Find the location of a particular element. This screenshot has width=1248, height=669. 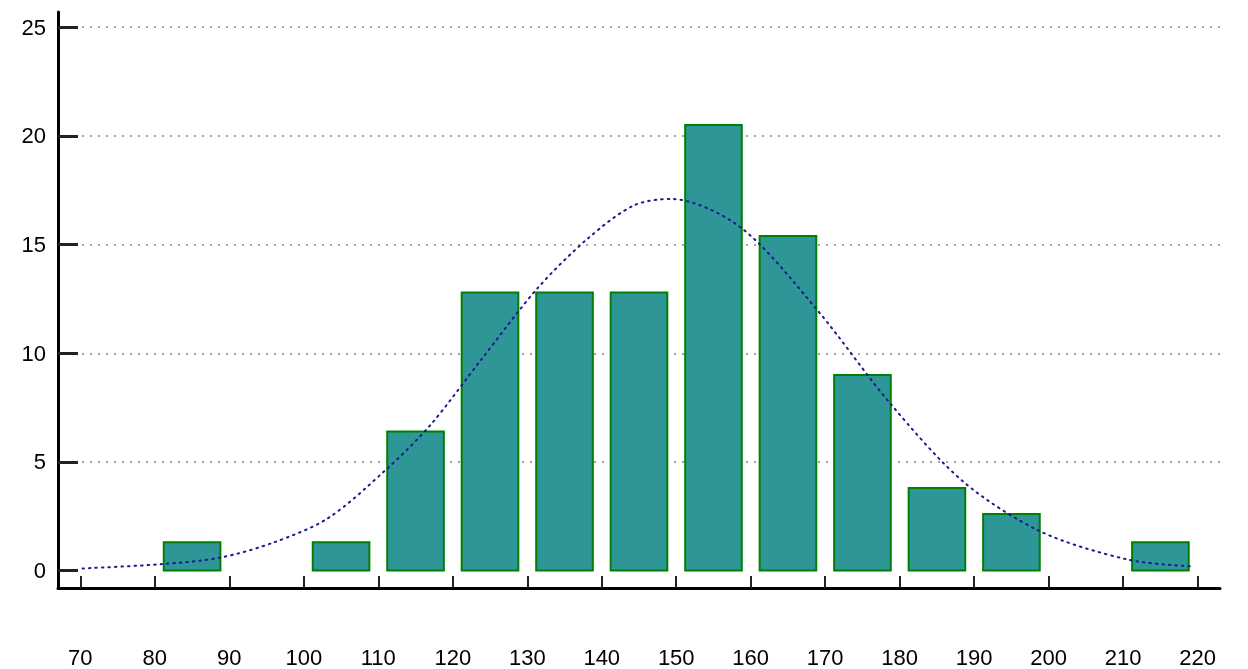

x-tick-label: 120 is located at coordinates (453, 656).